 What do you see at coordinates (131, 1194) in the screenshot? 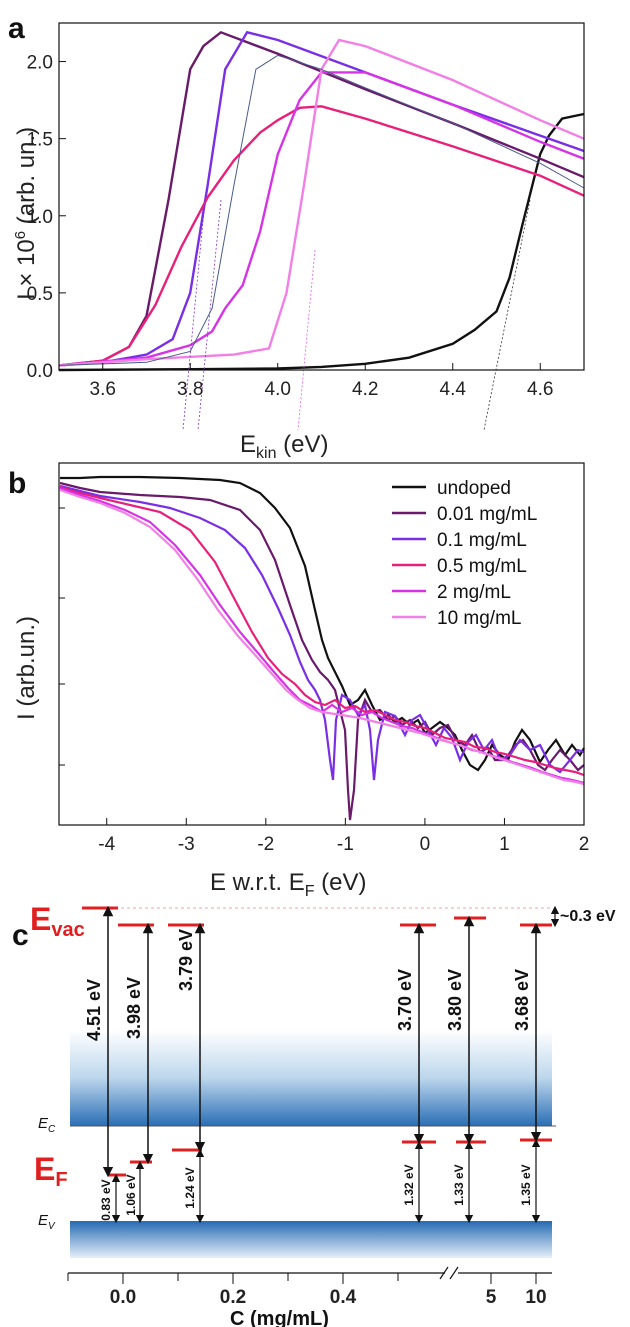
I see `ef-ev-label: 1.06 eV` at bounding box center [131, 1194].